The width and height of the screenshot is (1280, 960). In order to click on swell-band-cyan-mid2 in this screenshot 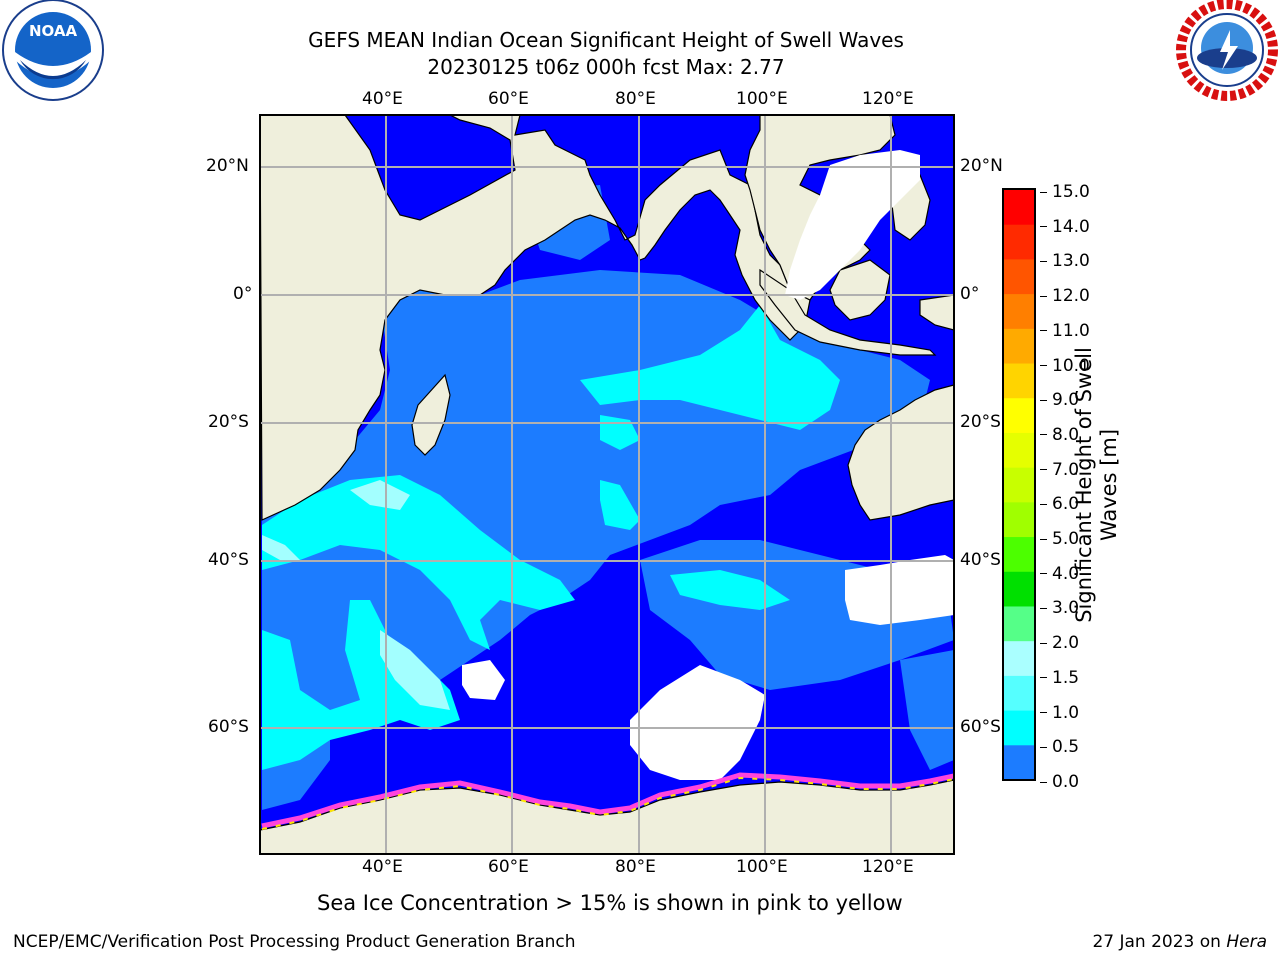, I will do `click(620, 505)`.